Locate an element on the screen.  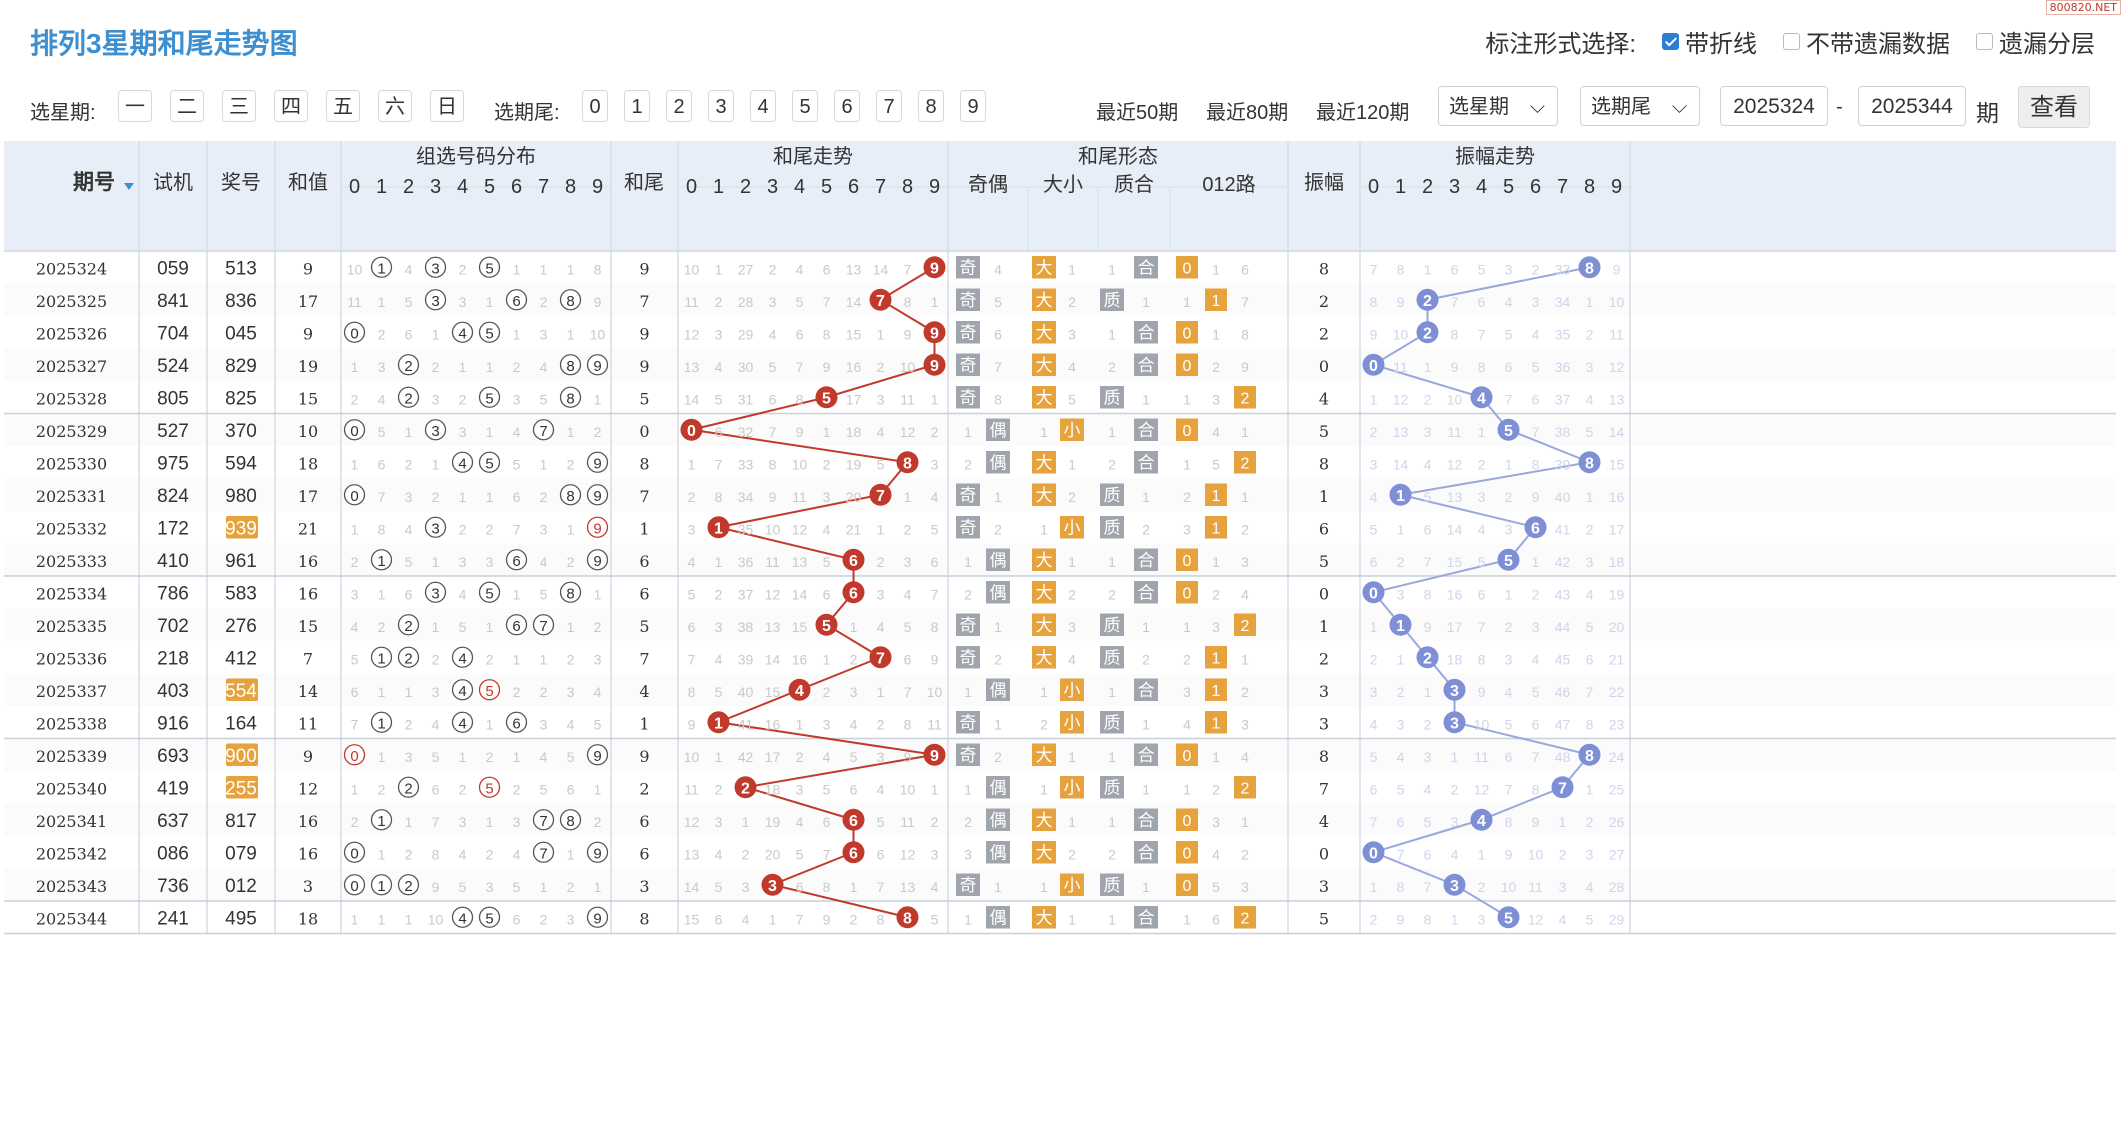
tail-button-5: 5 is located at coordinates (805, 106).